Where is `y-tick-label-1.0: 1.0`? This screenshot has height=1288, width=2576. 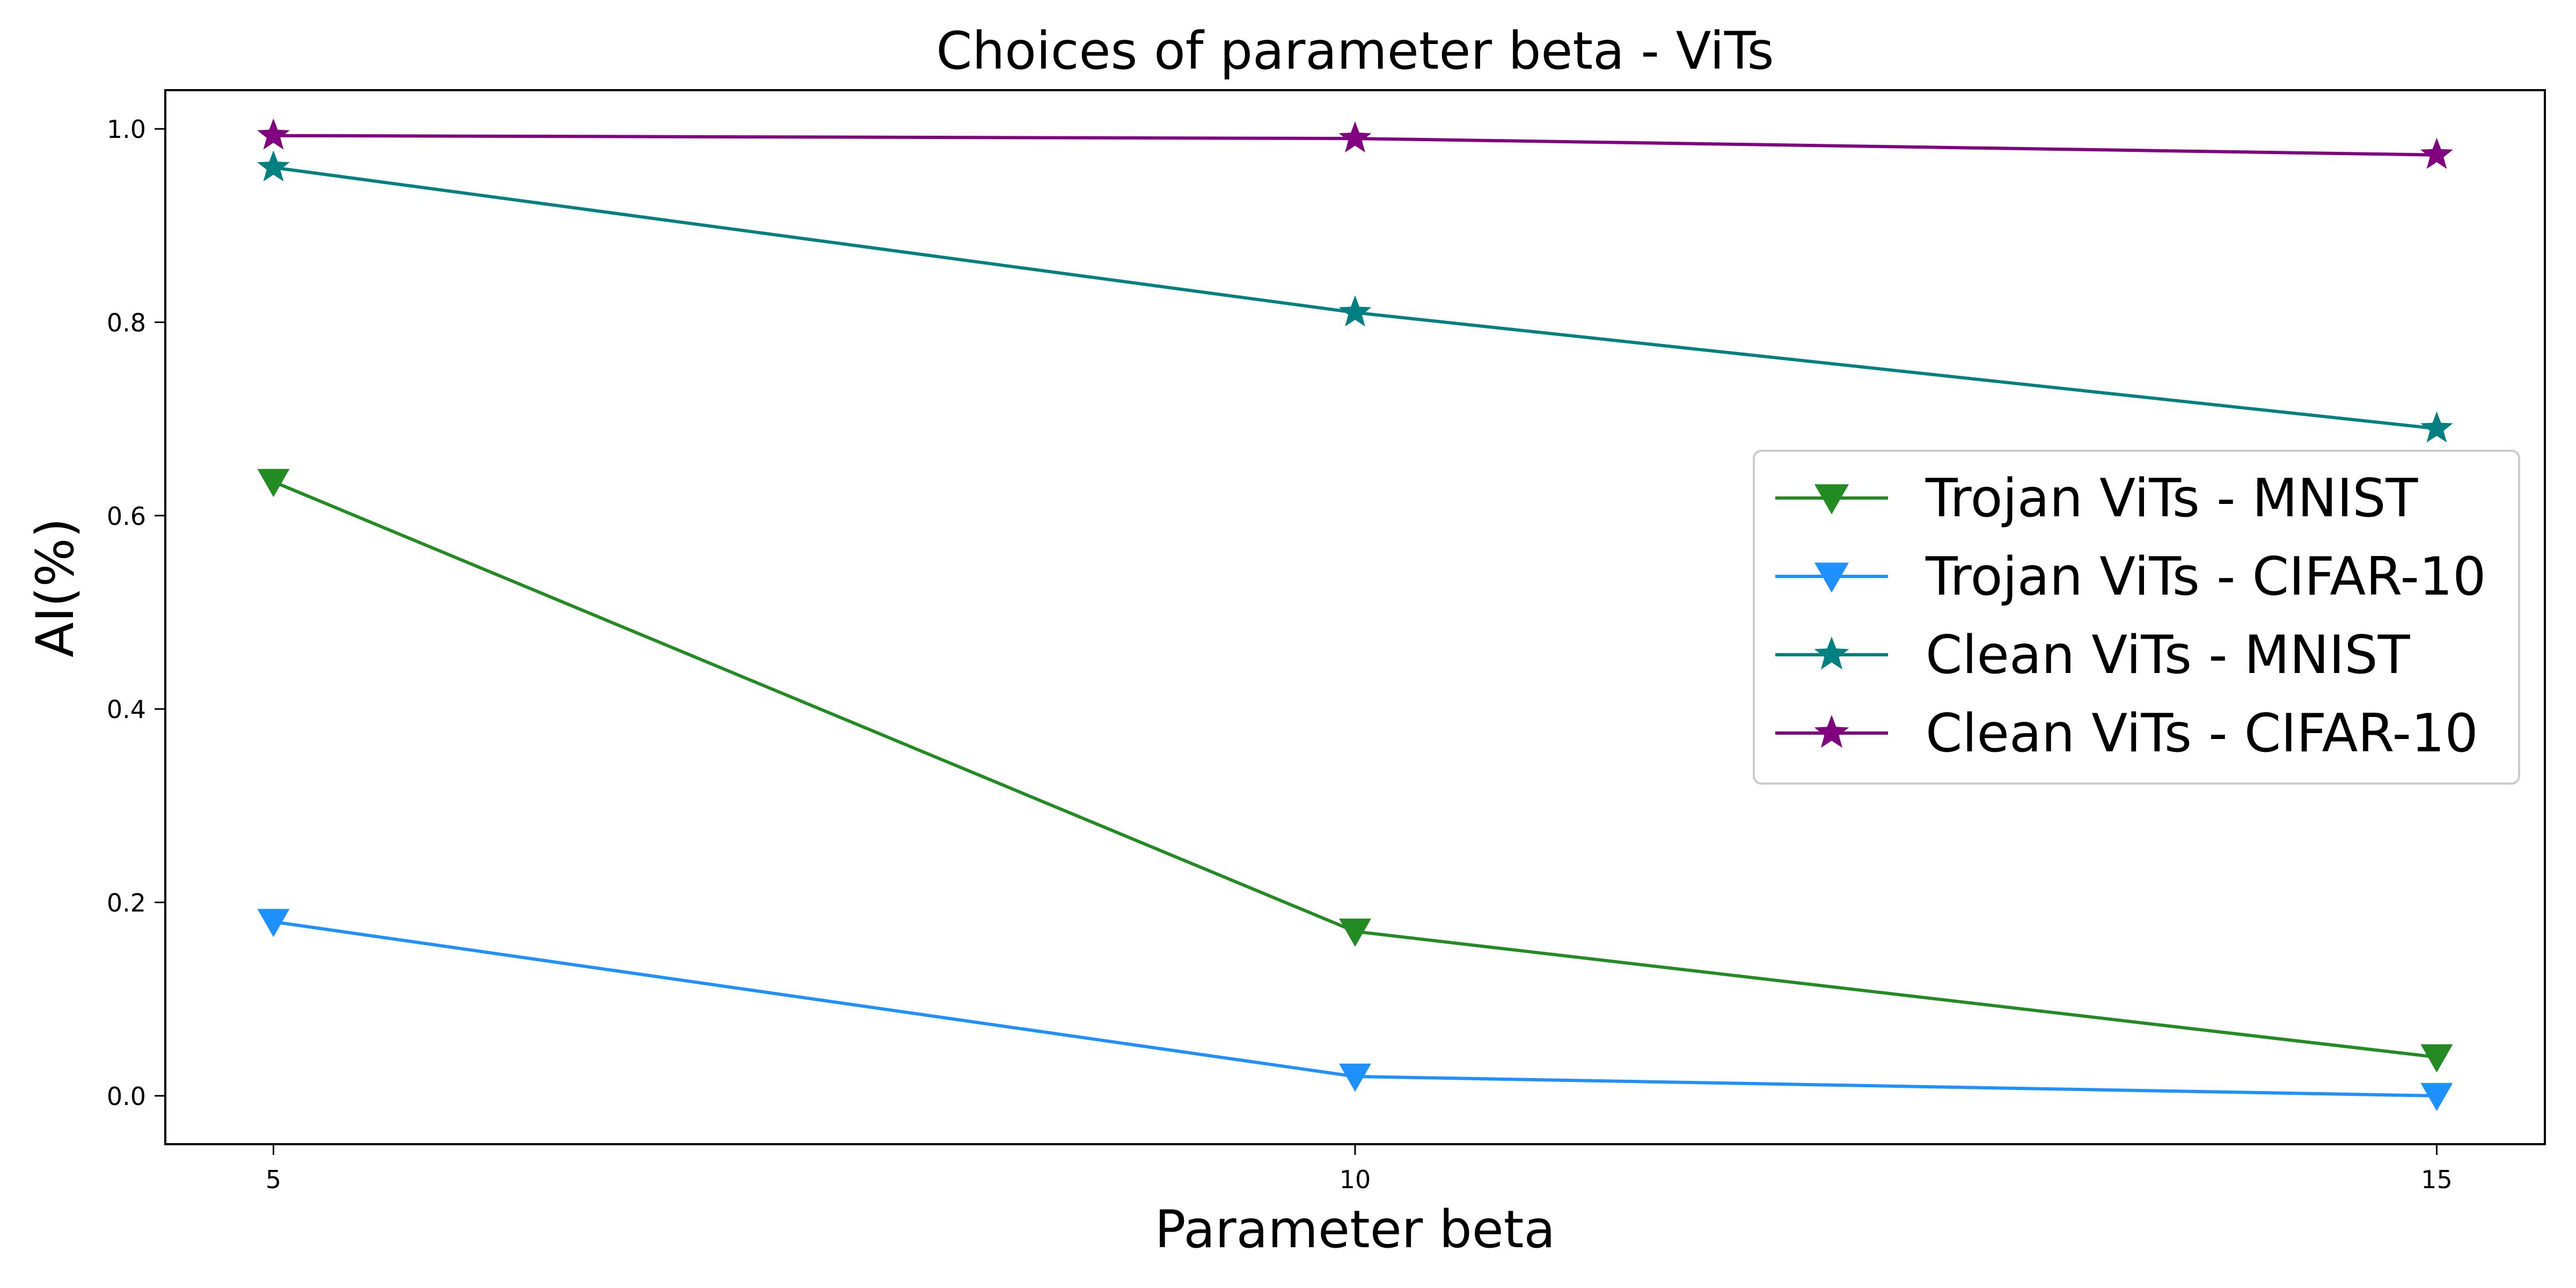 y-tick-label-1.0: 1.0 is located at coordinates (126, 129).